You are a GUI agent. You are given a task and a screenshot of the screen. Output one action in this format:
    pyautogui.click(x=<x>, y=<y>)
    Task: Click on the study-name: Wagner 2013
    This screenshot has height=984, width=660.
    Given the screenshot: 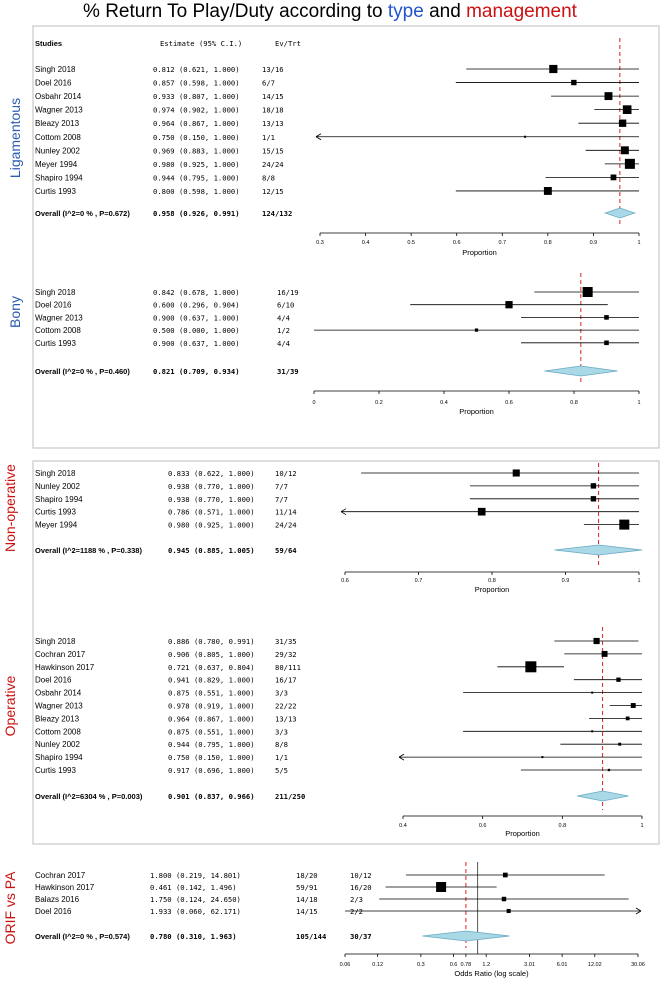 What is the action you would take?
    pyautogui.click(x=59, y=317)
    